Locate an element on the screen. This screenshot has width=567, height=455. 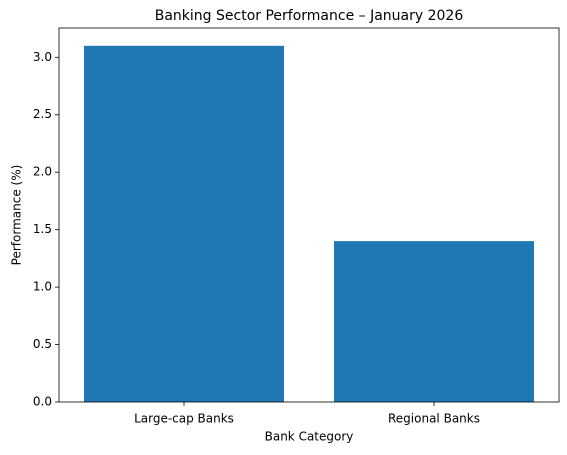
y-tick-label: 0.0 is located at coordinates (42, 402).